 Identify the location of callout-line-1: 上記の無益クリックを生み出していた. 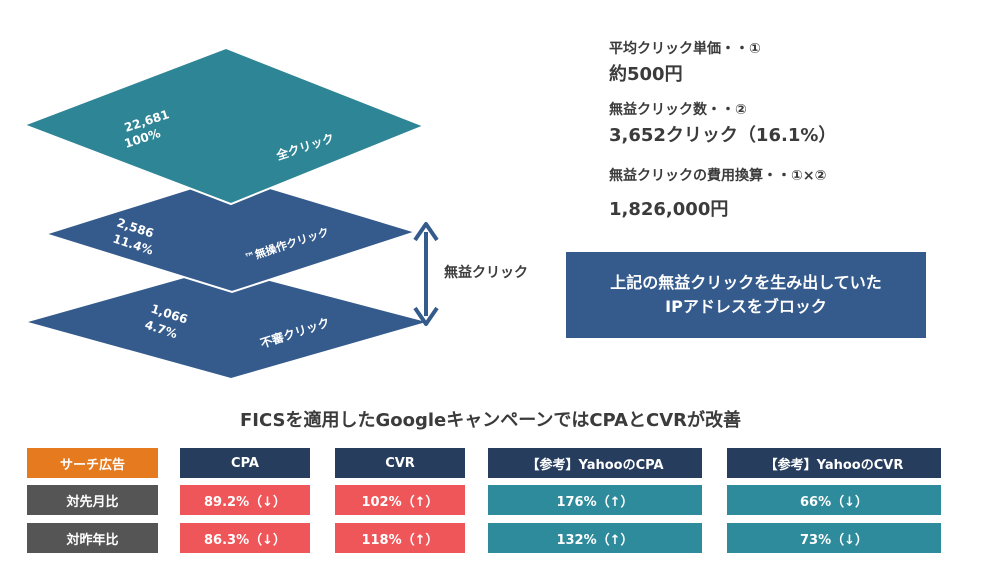
(746, 282).